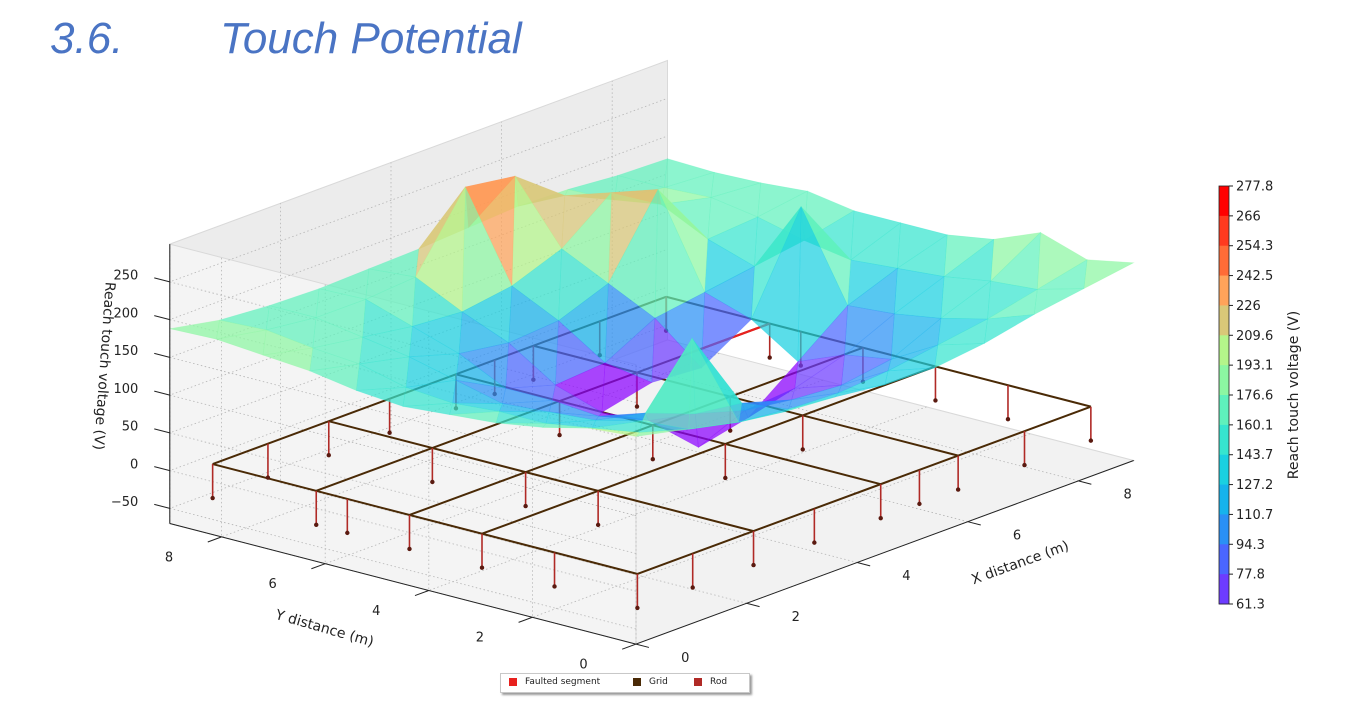 Image resolution: width=1371 pixels, height=722 pixels. What do you see at coordinates (125, 351) in the screenshot?
I see `z-tick-label: 150` at bounding box center [125, 351].